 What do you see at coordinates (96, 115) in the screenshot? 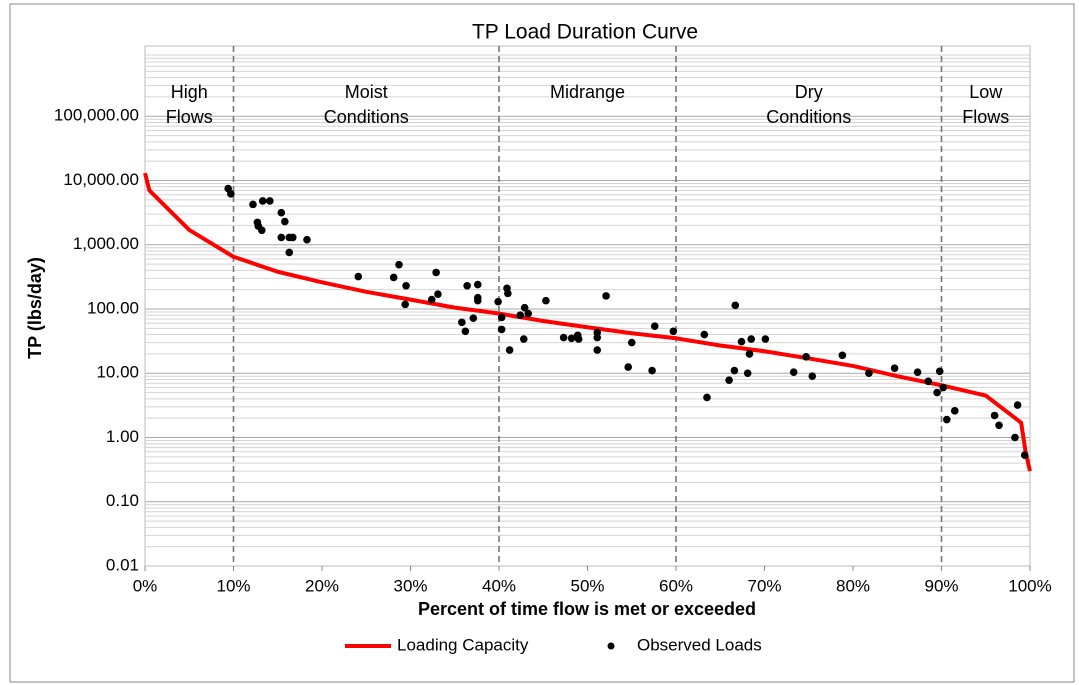
I see `y-tick-label: 100,000.00` at bounding box center [96, 115].